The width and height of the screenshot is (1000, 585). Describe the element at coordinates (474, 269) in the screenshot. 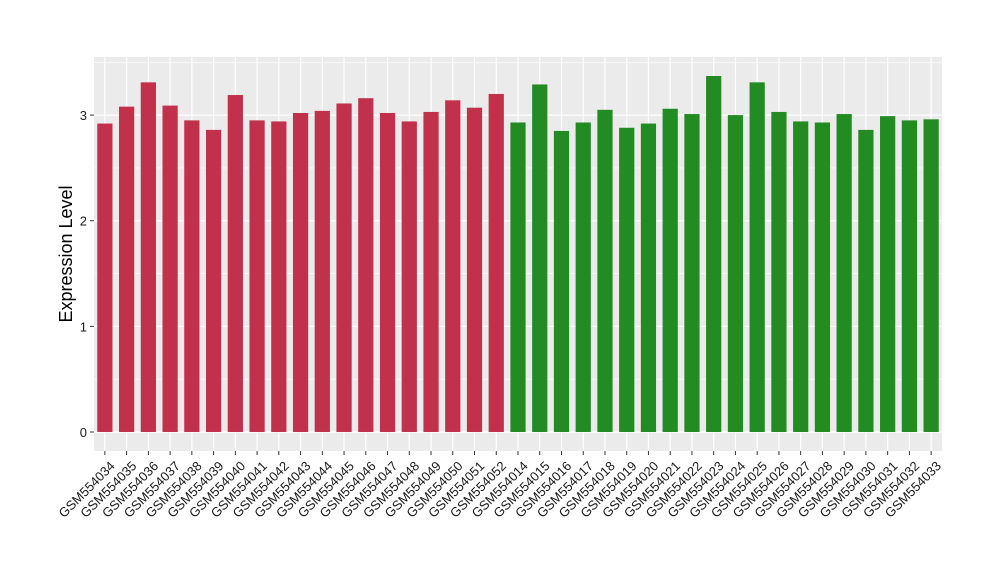

I see `bar-GSM554051` at that location.